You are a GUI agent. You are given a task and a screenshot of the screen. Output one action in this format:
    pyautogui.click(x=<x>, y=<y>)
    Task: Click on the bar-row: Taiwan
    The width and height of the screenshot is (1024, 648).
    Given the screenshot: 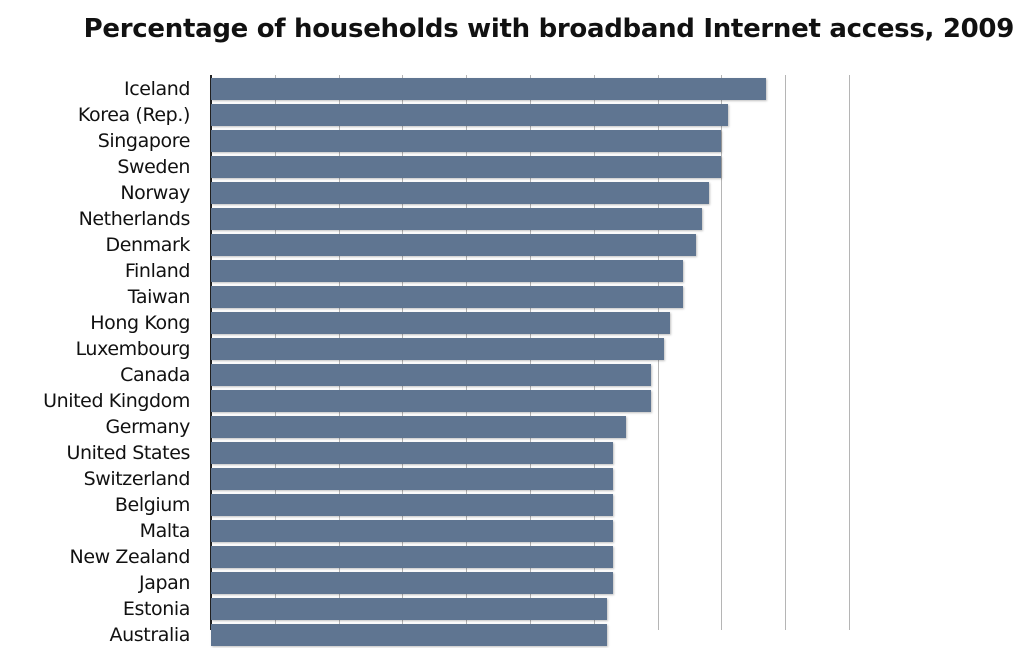 What is the action you would take?
    pyautogui.click(x=512, y=297)
    